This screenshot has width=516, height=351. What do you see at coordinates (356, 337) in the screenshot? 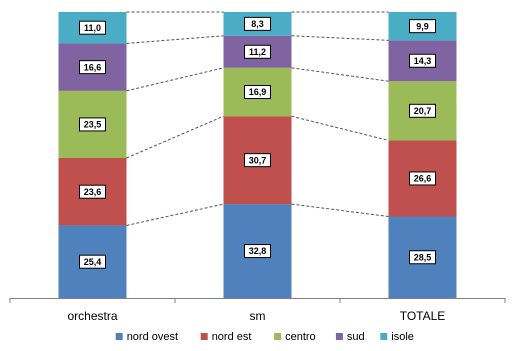
I see `legend-label: sud` at bounding box center [356, 337].